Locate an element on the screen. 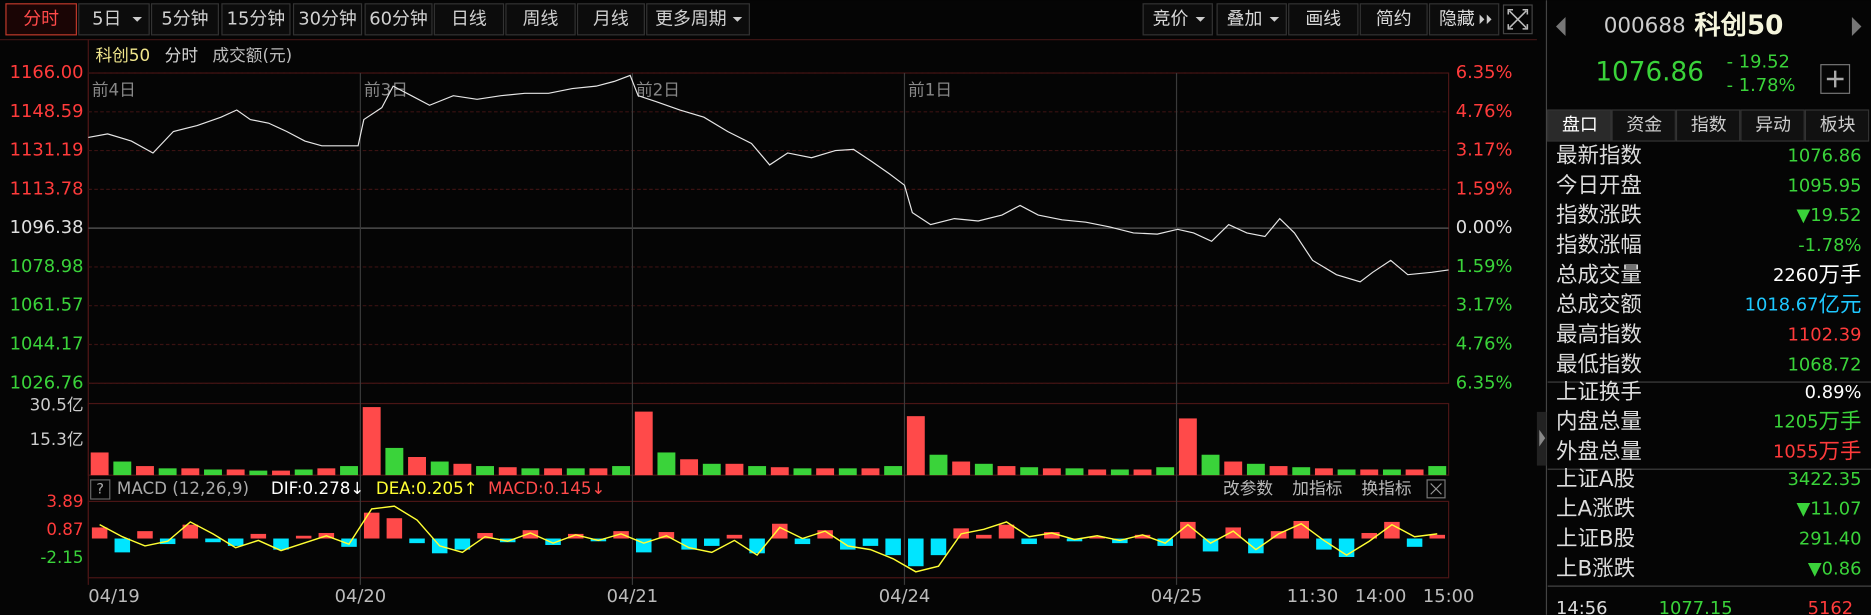 The image size is (1871, 615). y2-tick-label: 6.35% is located at coordinates (1484, 72).